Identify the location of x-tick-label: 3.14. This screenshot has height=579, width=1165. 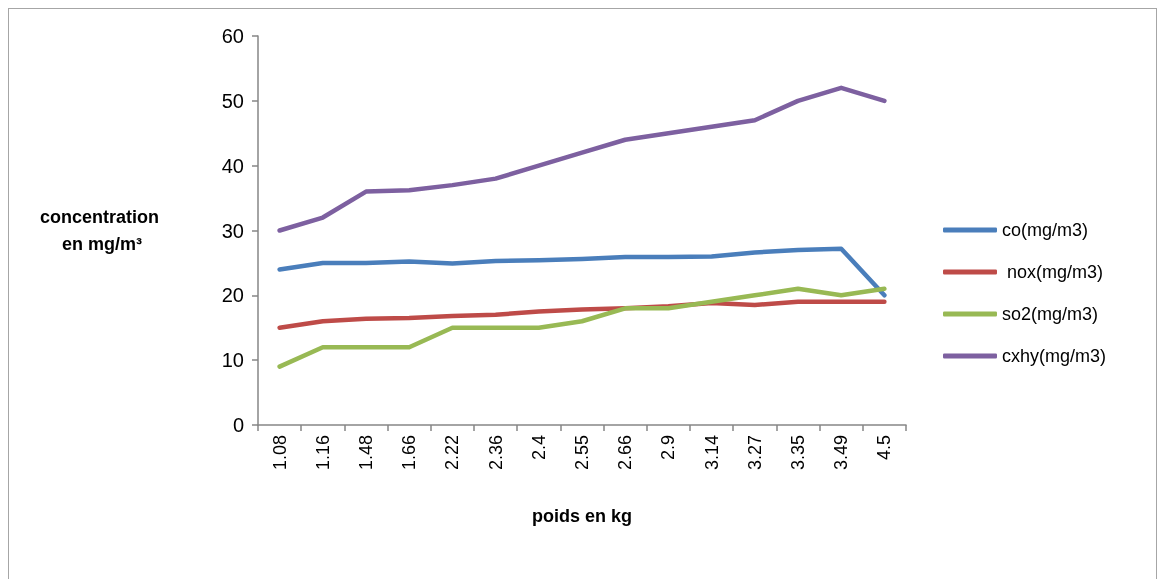
(711, 453).